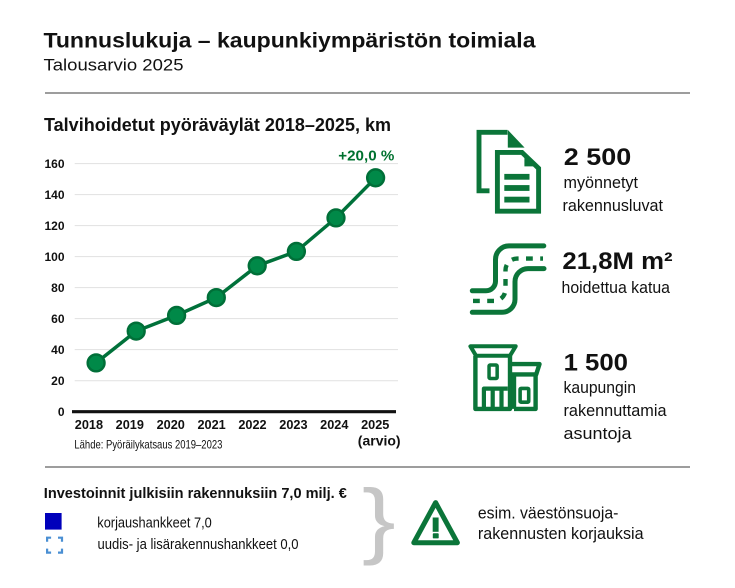  What do you see at coordinates (379, 440) in the screenshot?
I see `svg-text: (arvio)` at bounding box center [379, 440].